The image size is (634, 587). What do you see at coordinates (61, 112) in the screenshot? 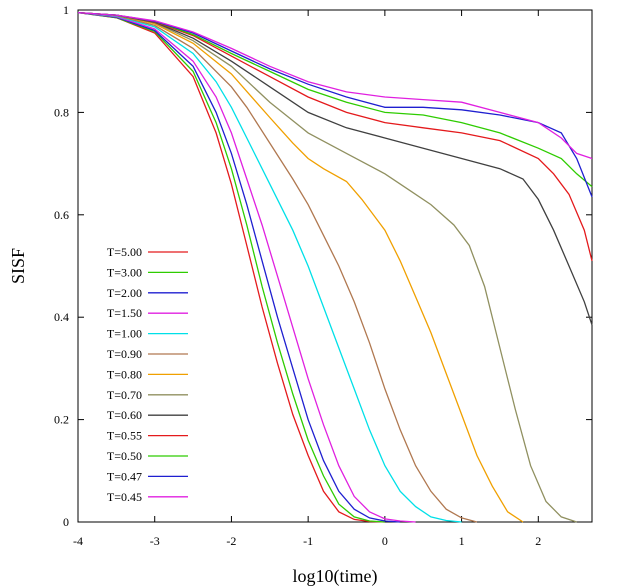
I see `y-tick-label: 0.8` at bounding box center [61, 112].